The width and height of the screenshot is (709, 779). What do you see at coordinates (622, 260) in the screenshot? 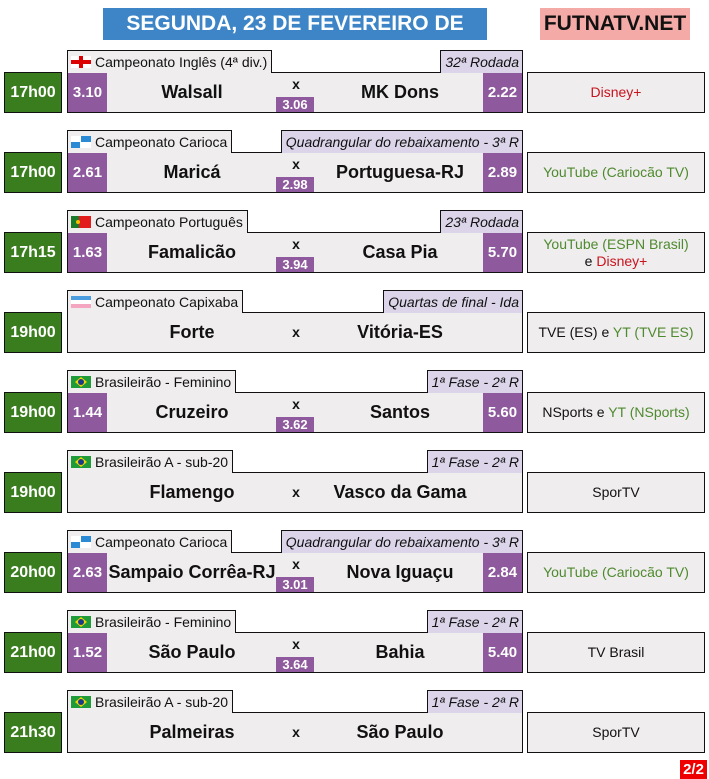
I see `channel-name: Disney+` at bounding box center [622, 260].